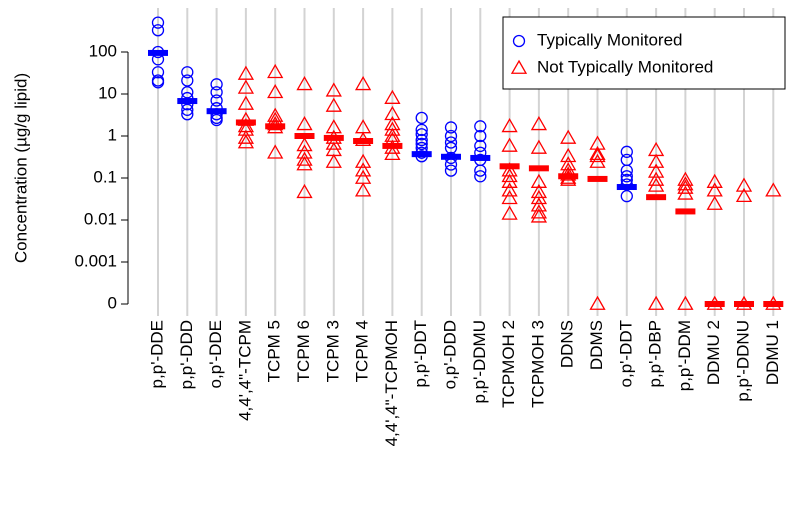 Image resolution: width=788 pixels, height=514 pixels. Describe the element at coordinates (772, 352) in the screenshot. I see `x-tick-label: DDMU 1` at that location.